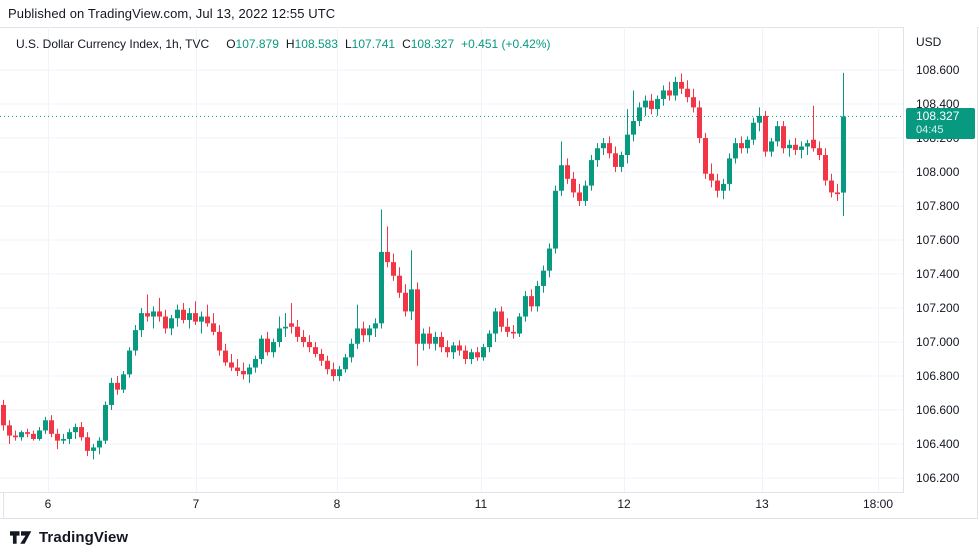 This screenshot has width=979, height=555. What do you see at coordinates (938, 308) in the screenshot?
I see `price-axis-label: 107.200` at bounding box center [938, 308].